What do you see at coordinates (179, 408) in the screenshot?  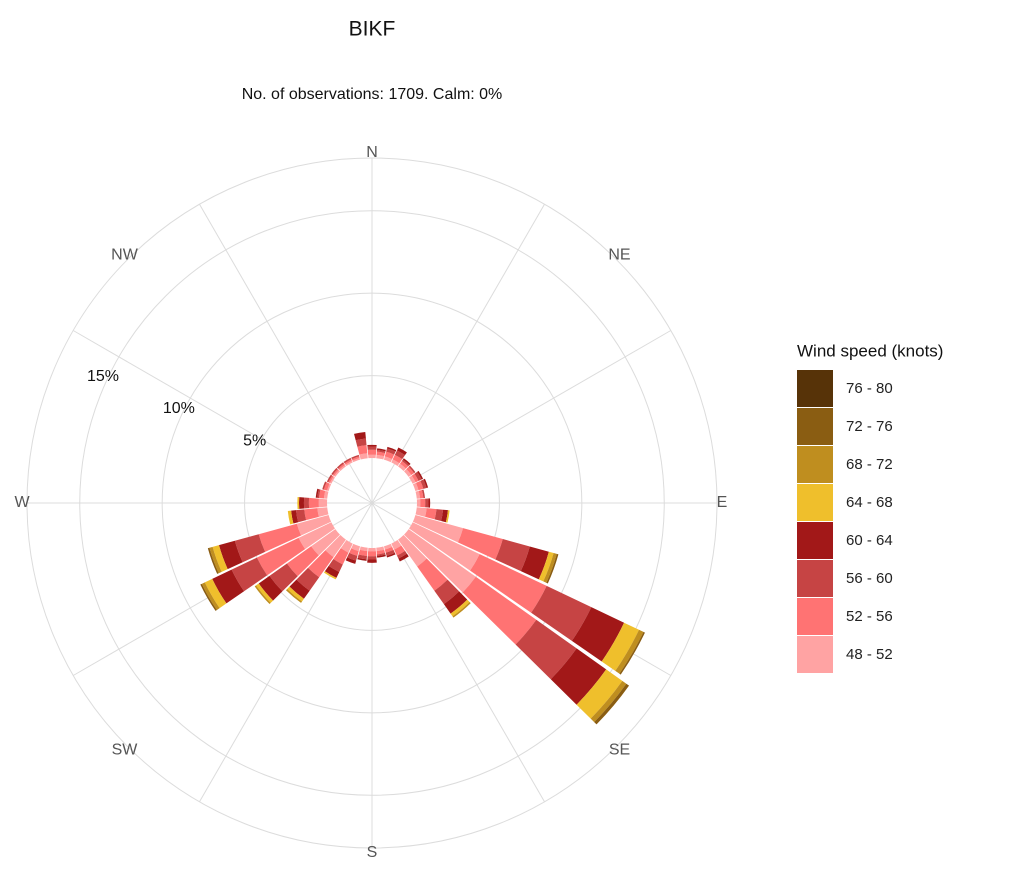 I see `ring-label: 10%` at bounding box center [179, 408].